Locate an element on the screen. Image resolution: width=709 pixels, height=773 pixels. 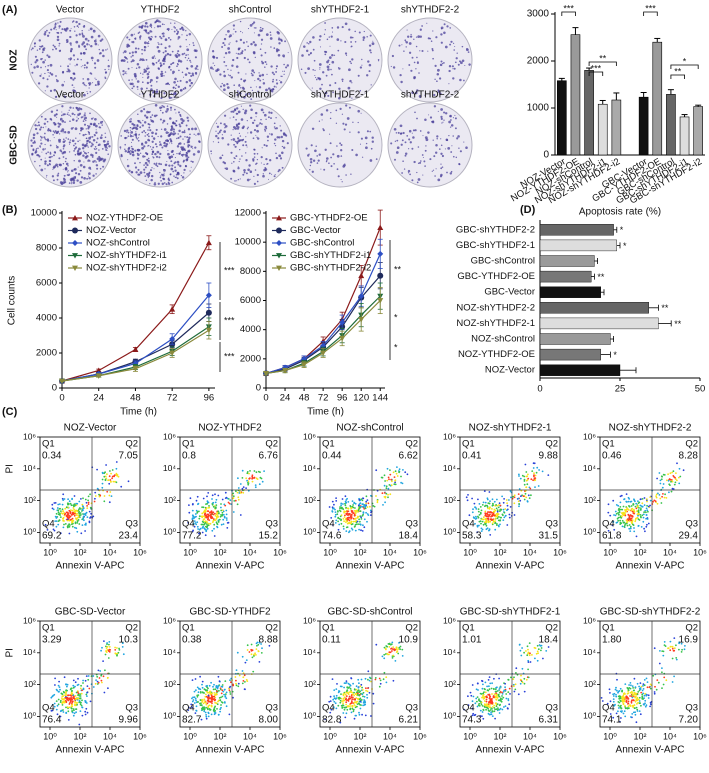
panel-label: (C) is located at coordinates (10, 412).